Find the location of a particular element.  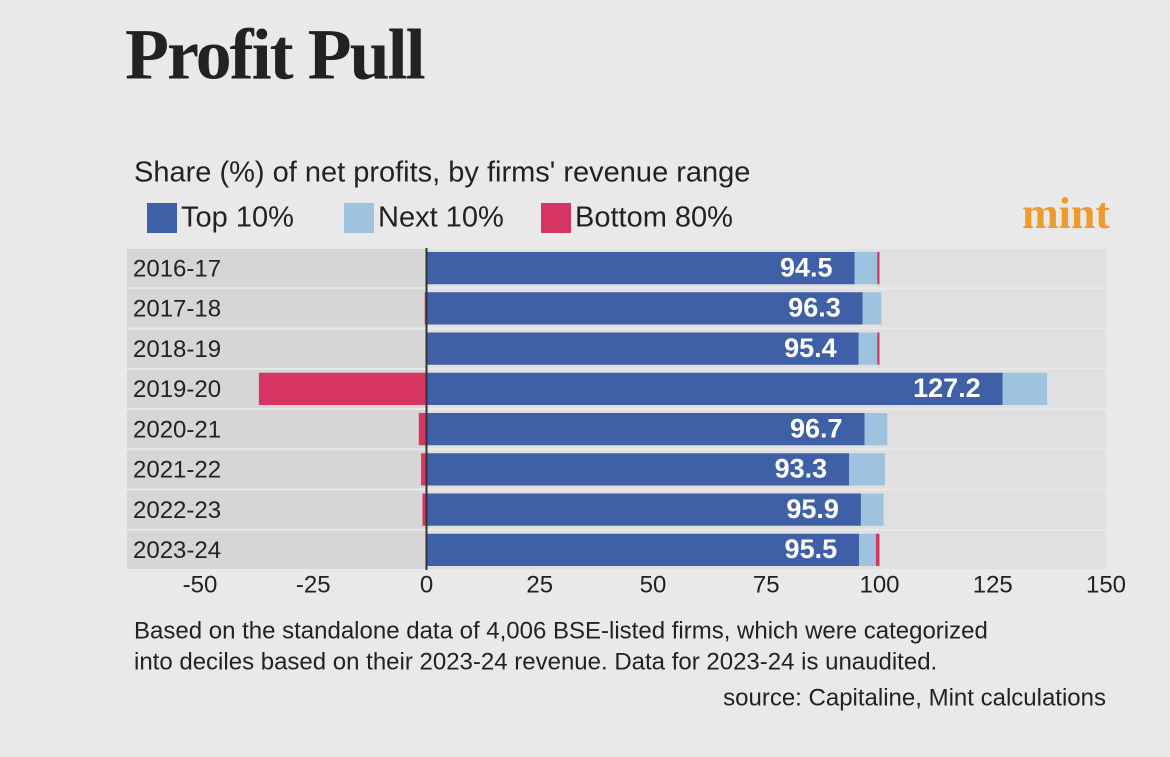

data-label: 93.3 is located at coordinates (801, 469).